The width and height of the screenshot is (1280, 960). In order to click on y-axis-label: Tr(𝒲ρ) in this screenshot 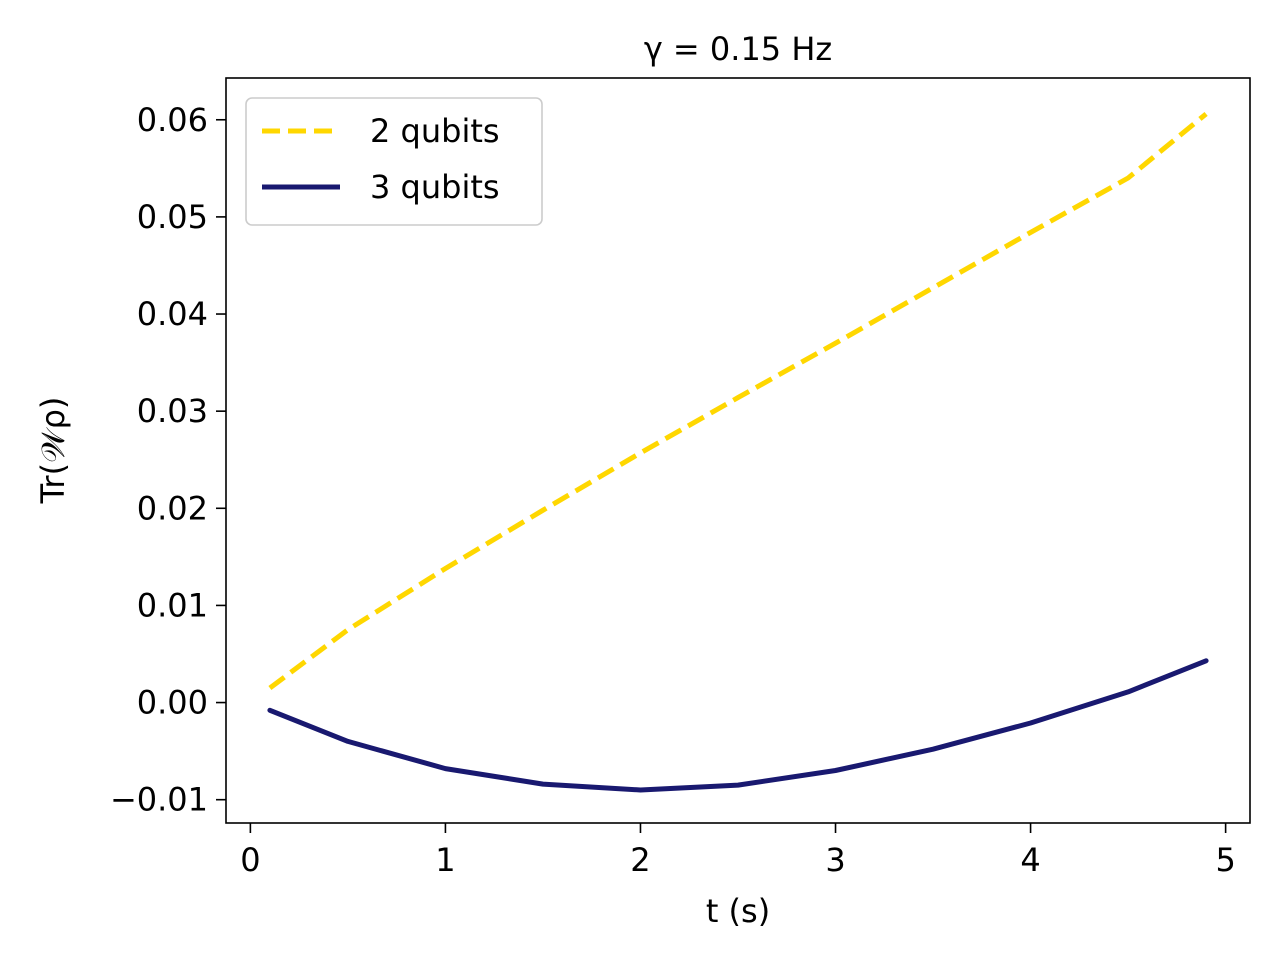, I will do `click(53, 451)`.